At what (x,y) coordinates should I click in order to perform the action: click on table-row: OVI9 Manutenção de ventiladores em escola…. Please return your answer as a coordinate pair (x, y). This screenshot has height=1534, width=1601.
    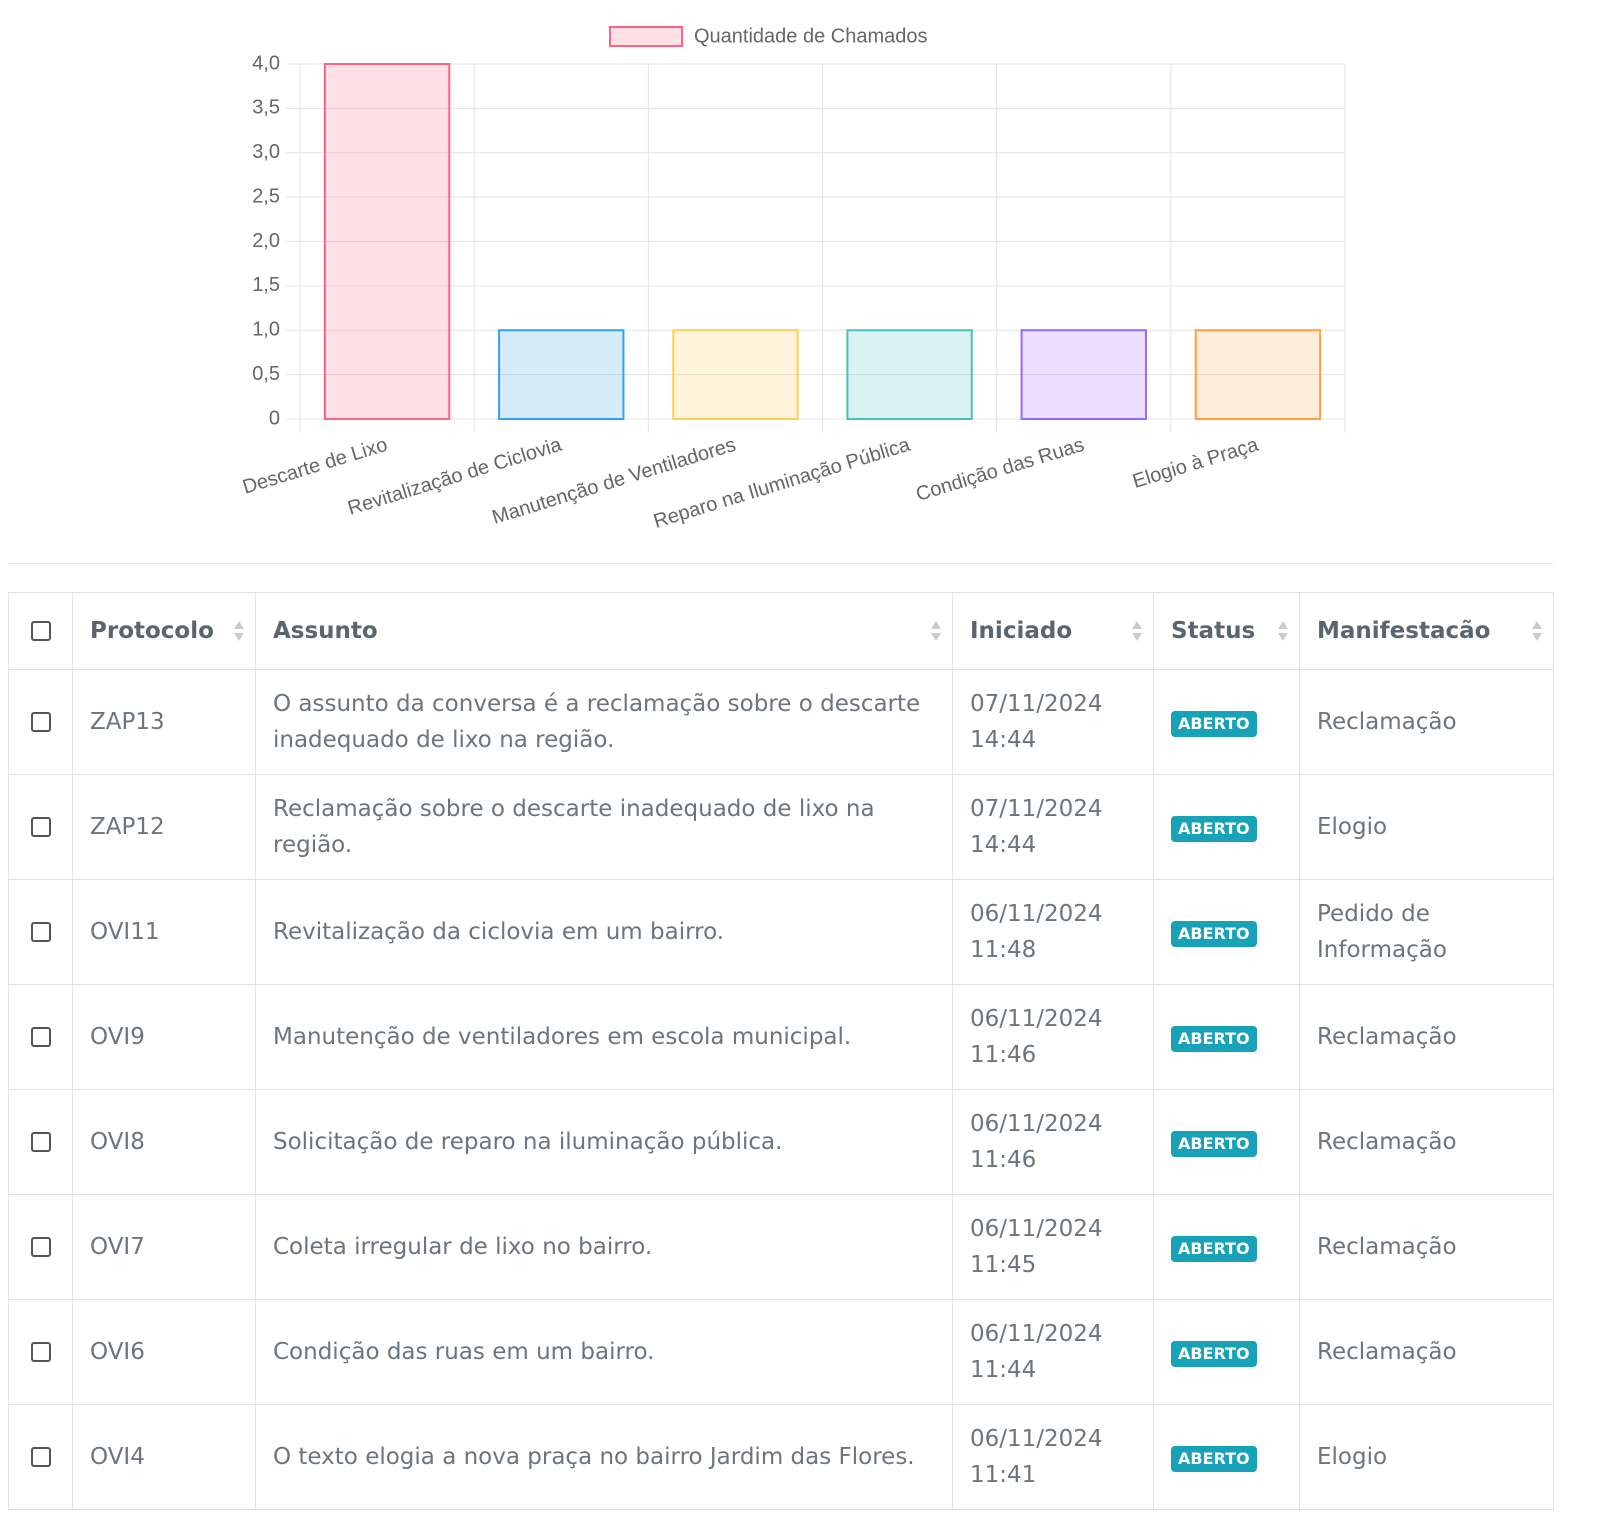
    Looking at the image, I should click on (781, 1037).